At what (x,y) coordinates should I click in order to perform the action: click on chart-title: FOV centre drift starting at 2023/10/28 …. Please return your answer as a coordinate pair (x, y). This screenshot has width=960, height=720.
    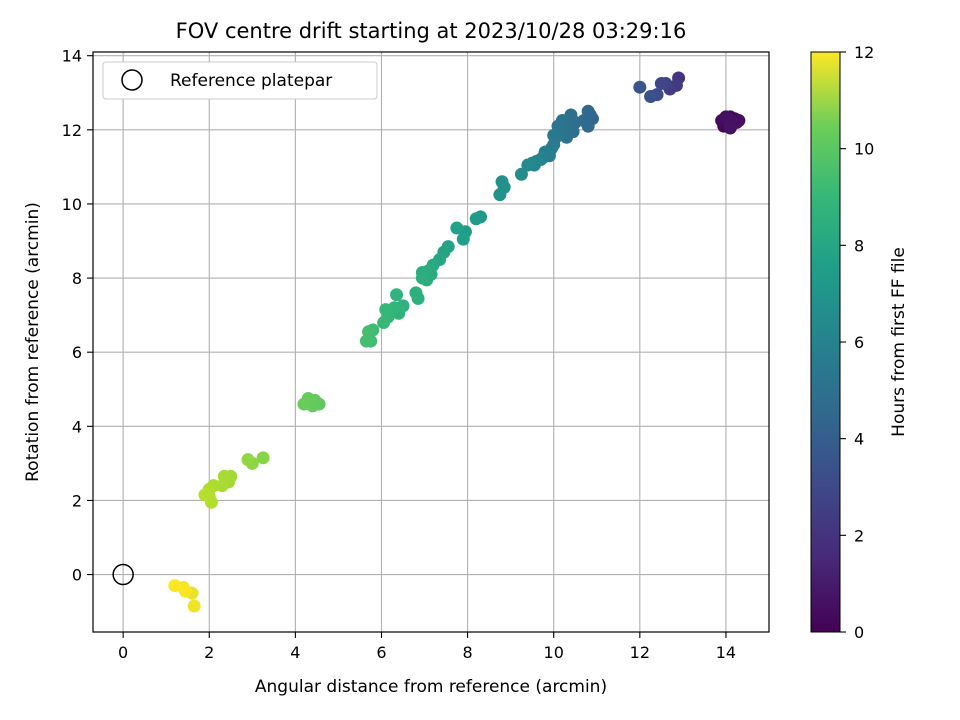
    Looking at the image, I should click on (431, 31).